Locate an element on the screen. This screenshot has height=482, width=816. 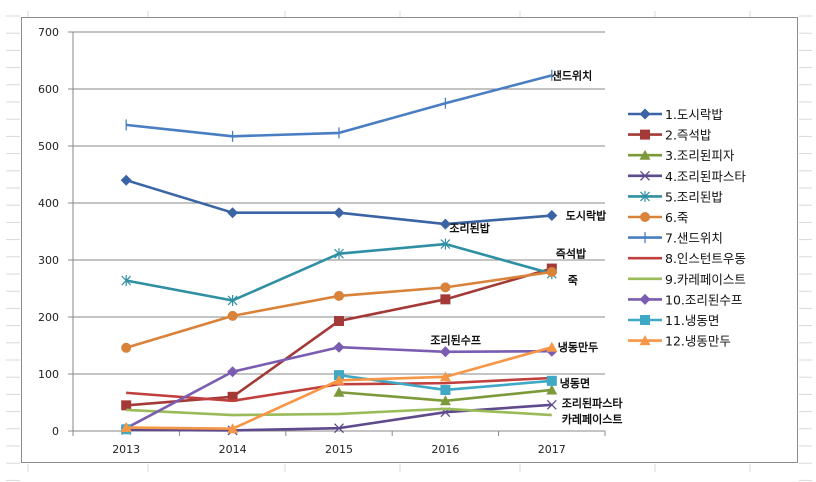
legend-label: 6.죽 is located at coordinates (676, 217).